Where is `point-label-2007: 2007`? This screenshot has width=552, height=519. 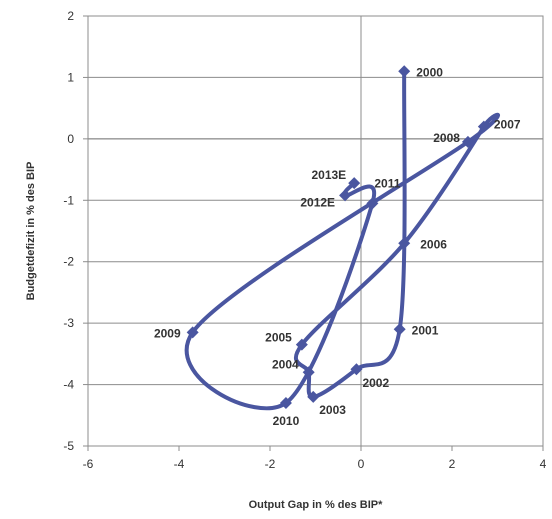 point-label-2007: 2007 is located at coordinates (507, 125).